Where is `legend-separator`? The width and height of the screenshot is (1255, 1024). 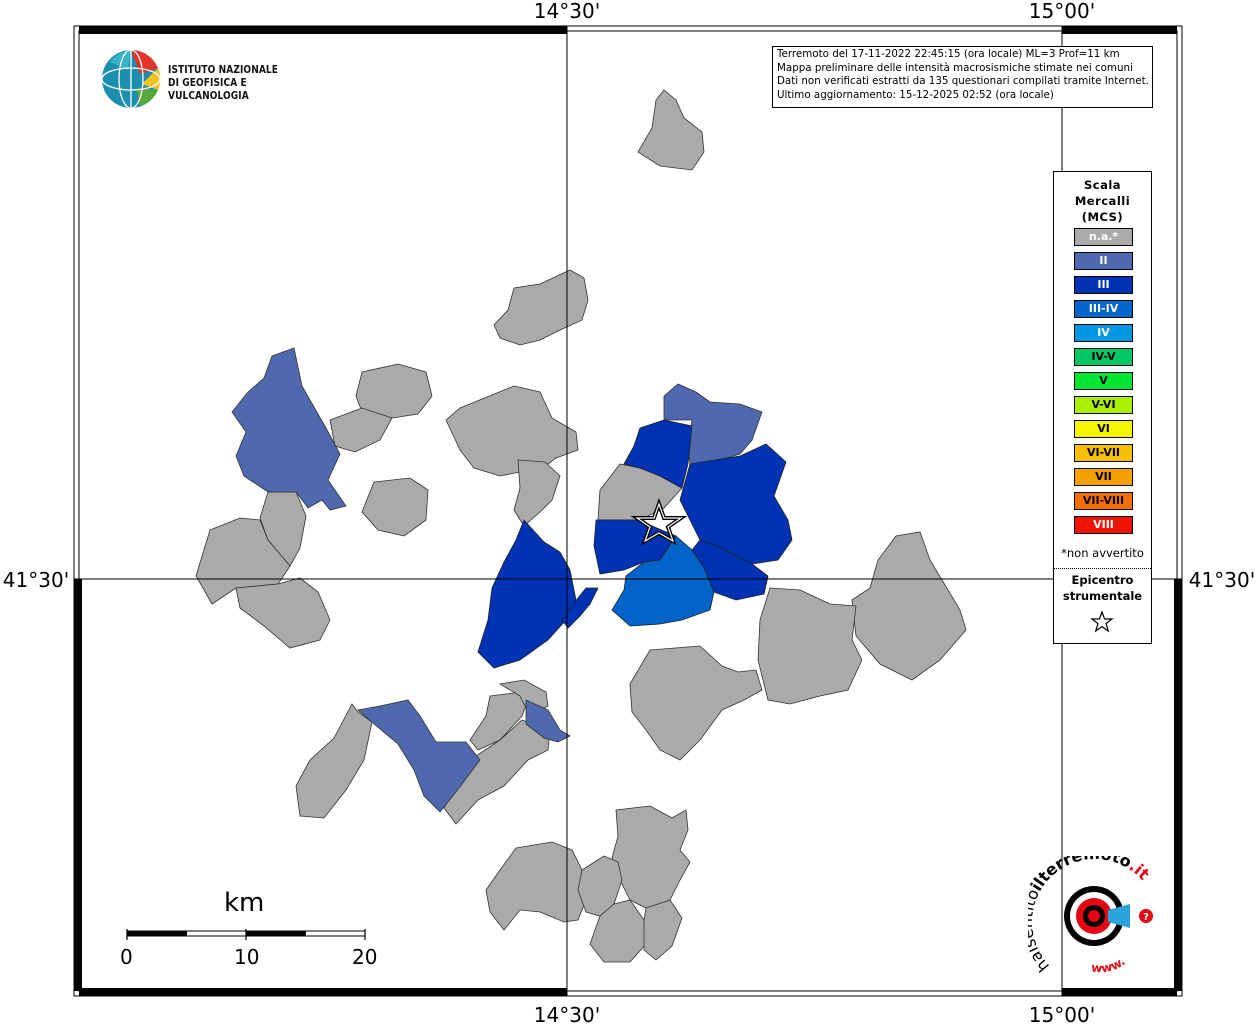 legend-separator is located at coordinates (1102, 568).